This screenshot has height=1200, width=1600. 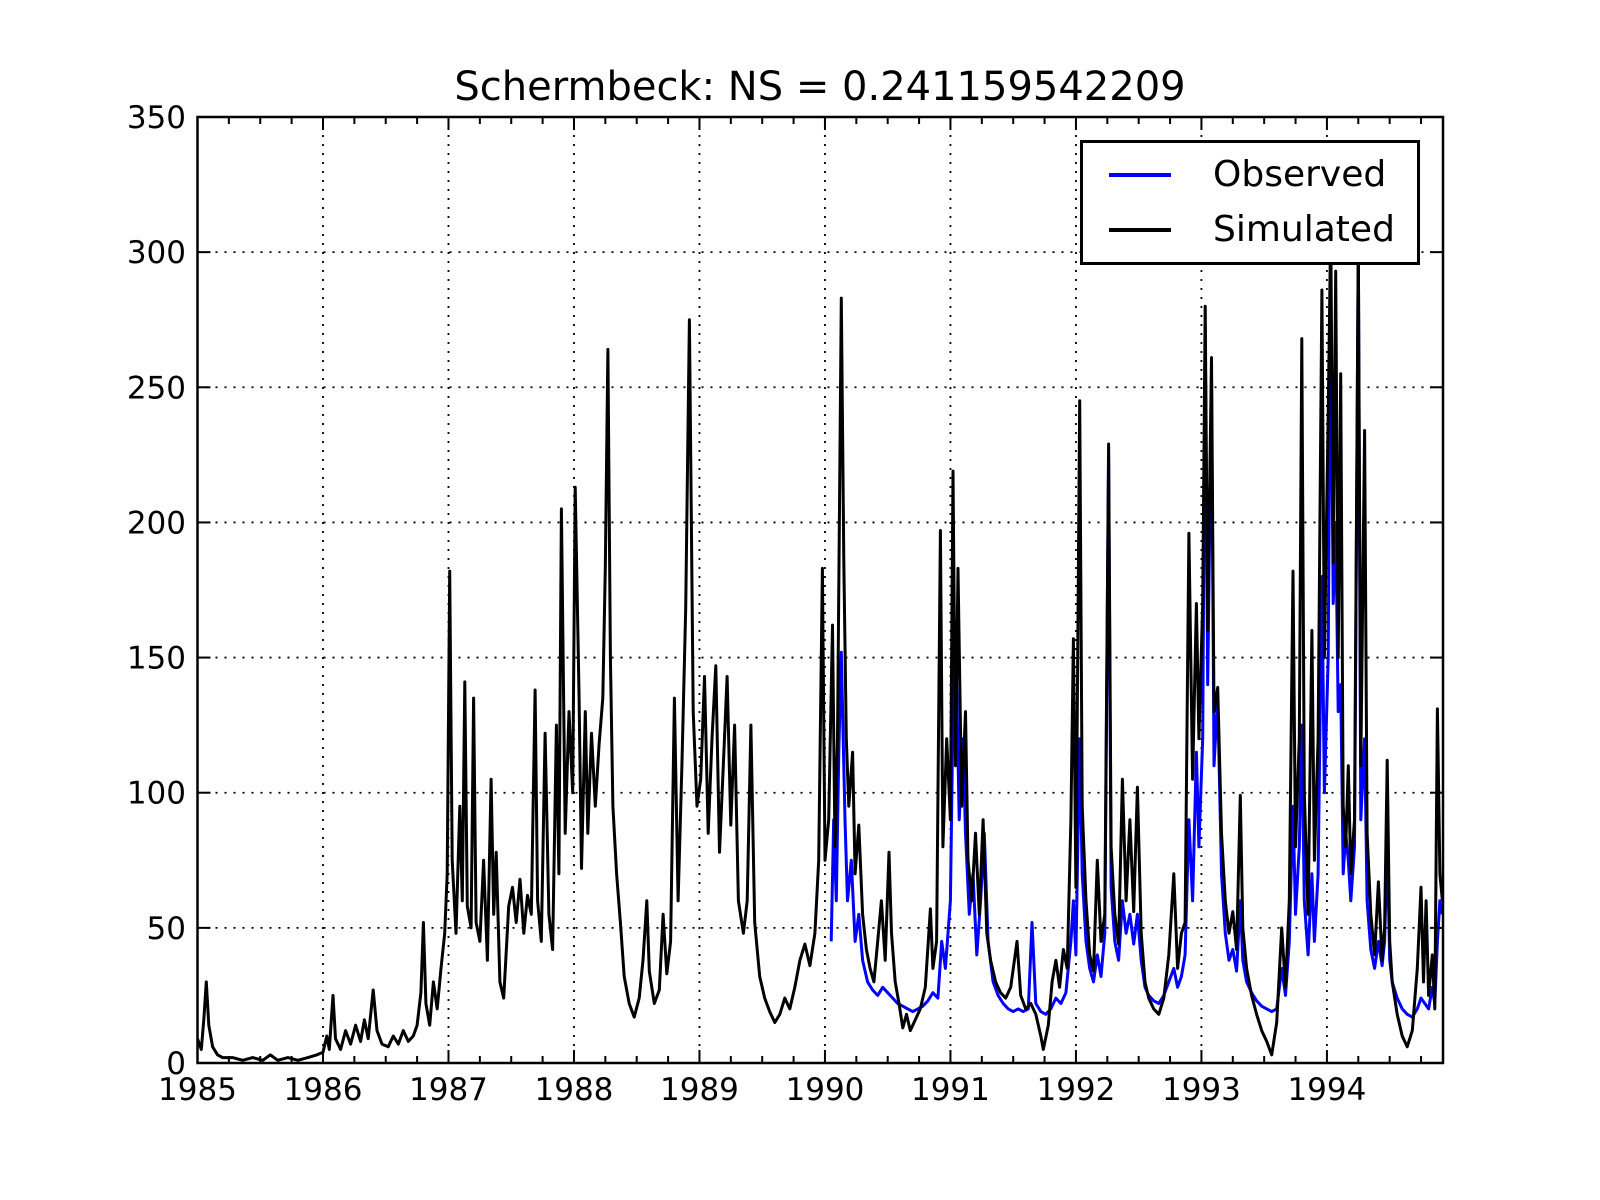 I want to click on legend-item-observed: Observed, so click(x=1250, y=175).